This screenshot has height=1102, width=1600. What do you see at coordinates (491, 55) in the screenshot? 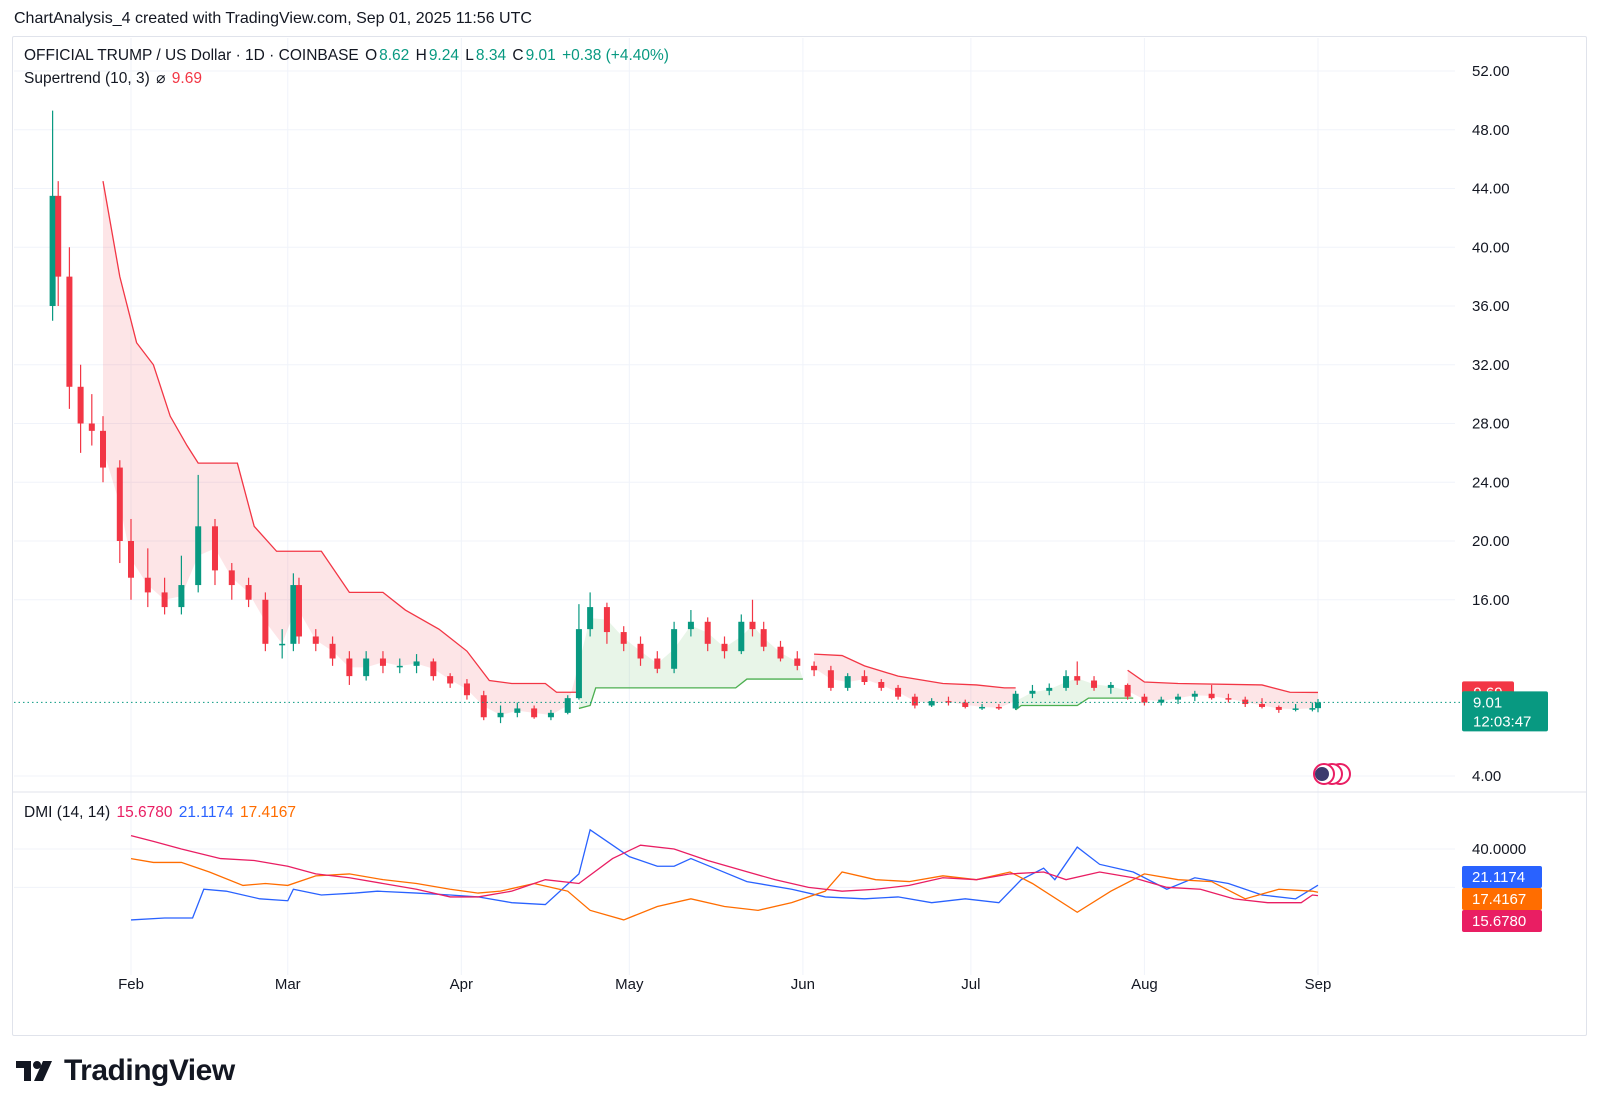
I see `low-value: 8.34` at bounding box center [491, 55].